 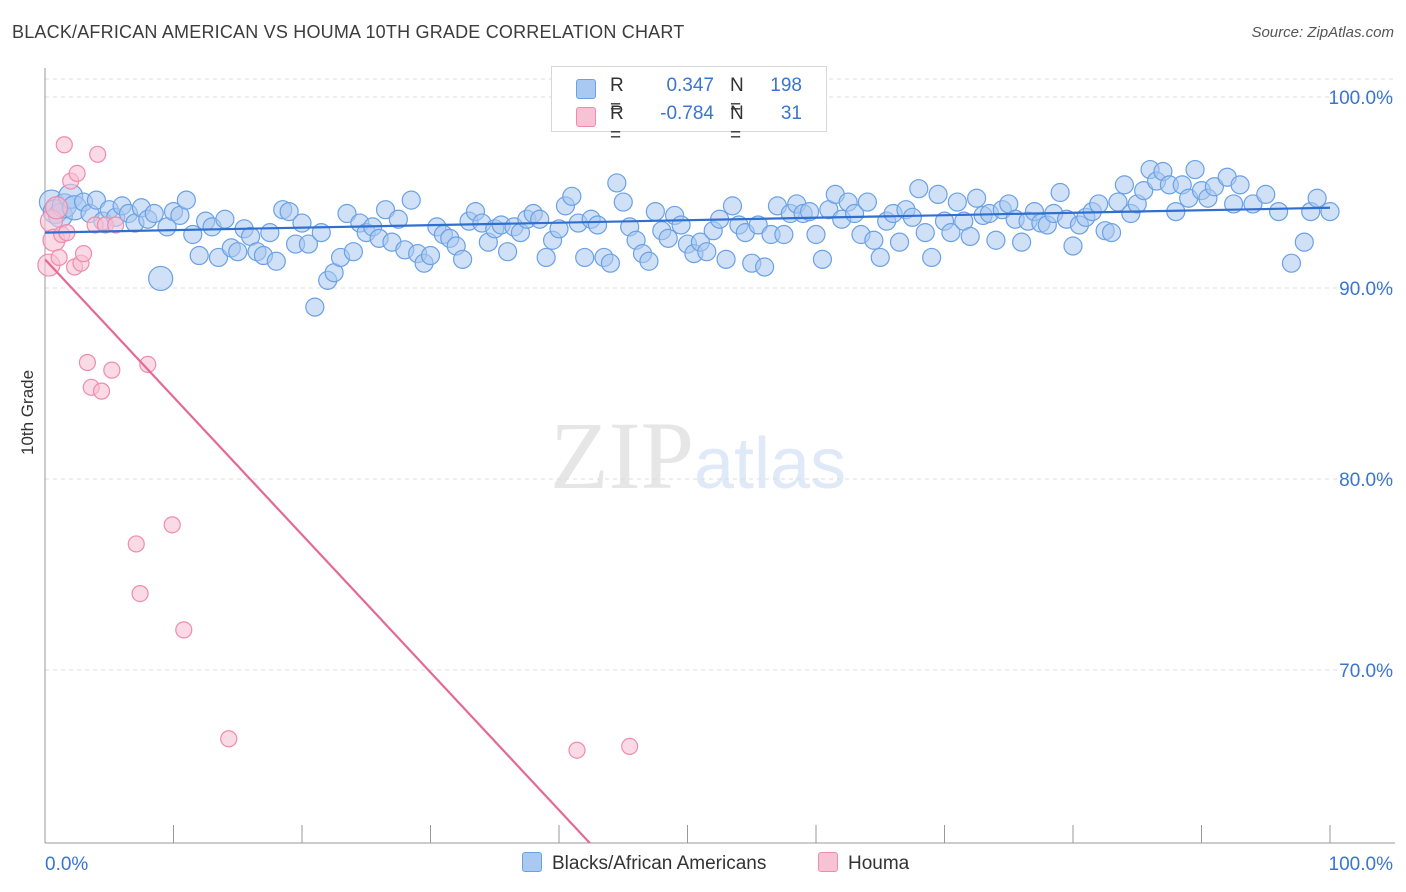 I want to click on y-axis-label: 10th Grade, so click(x=27, y=412).